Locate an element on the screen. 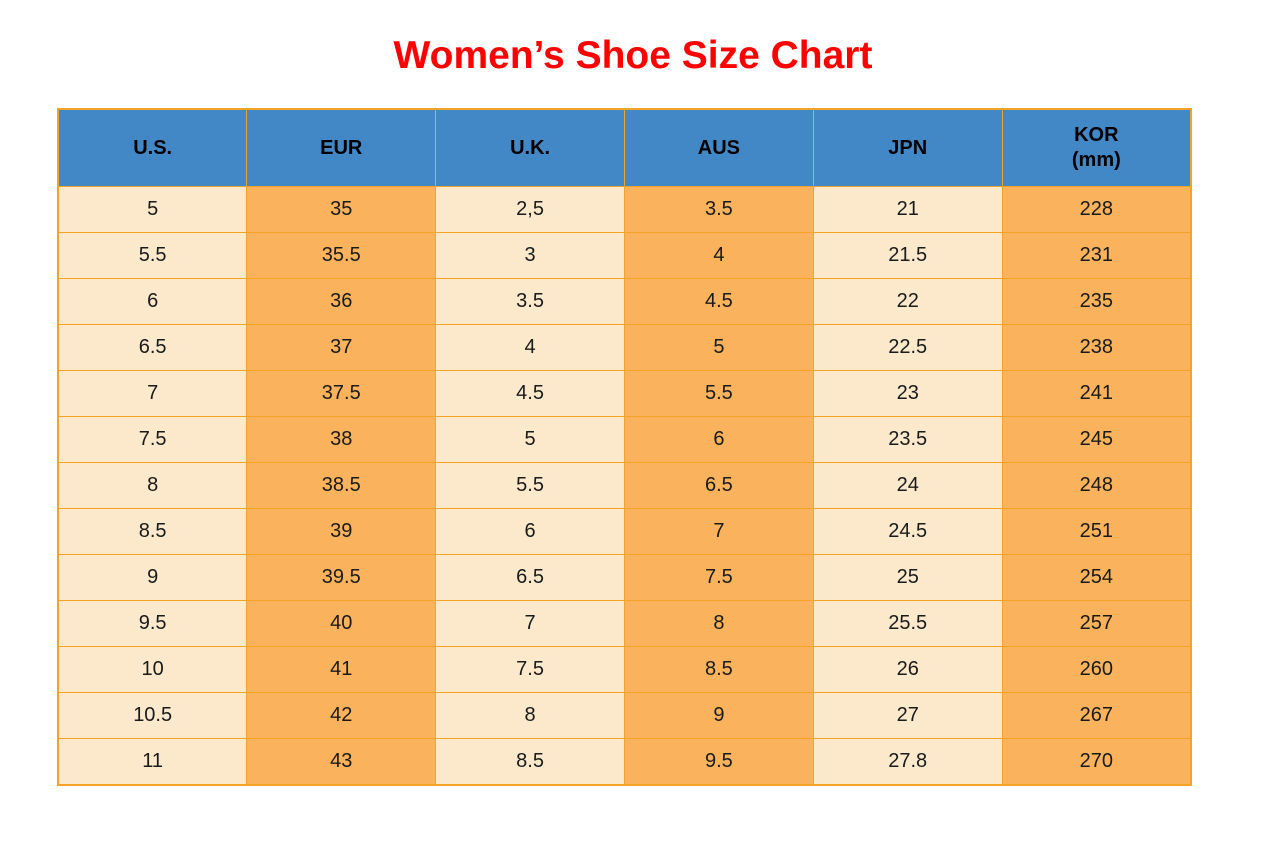  table-cell-jpn: 22.5 is located at coordinates (907, 347).